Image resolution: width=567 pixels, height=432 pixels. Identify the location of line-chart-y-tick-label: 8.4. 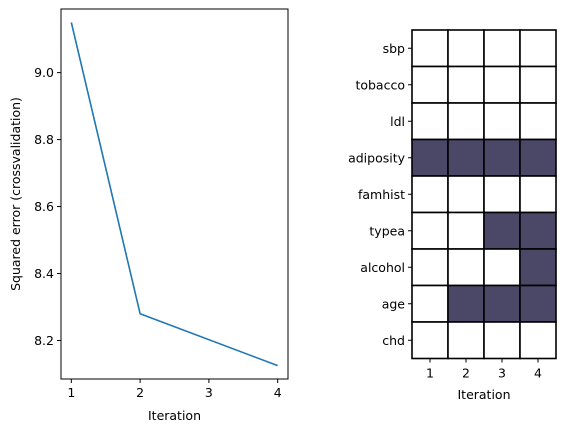
(44, 273).